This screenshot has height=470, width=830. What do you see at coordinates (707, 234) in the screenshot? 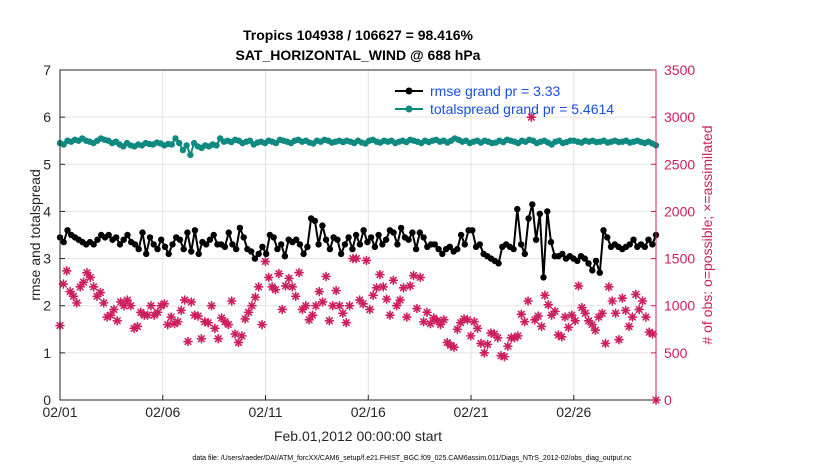
I see `right-axis-label: # of obs: o=possible; ×=assimilated` at bounding box center [707, 234].